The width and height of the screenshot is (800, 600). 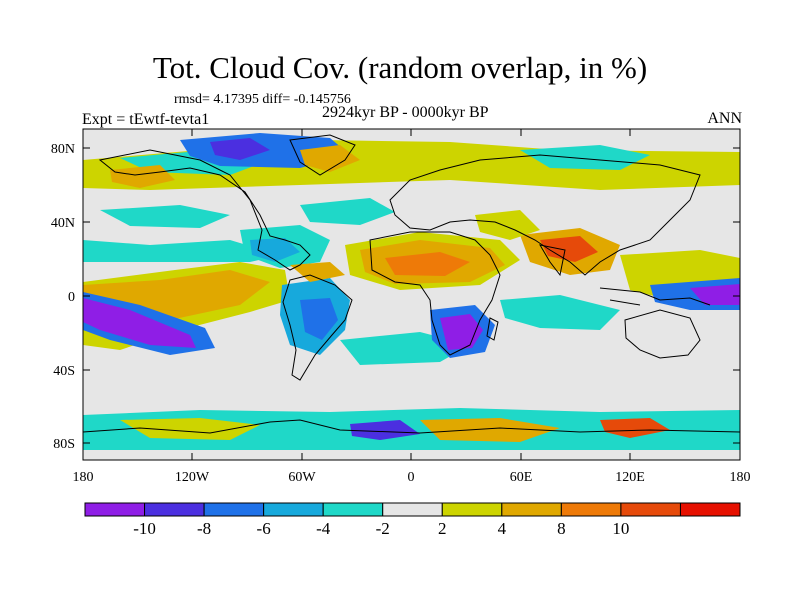 What do you see at coordinates (319, 319) in the screenshot?
I see `south-america-darkblue` at bounding box center [319, 319].